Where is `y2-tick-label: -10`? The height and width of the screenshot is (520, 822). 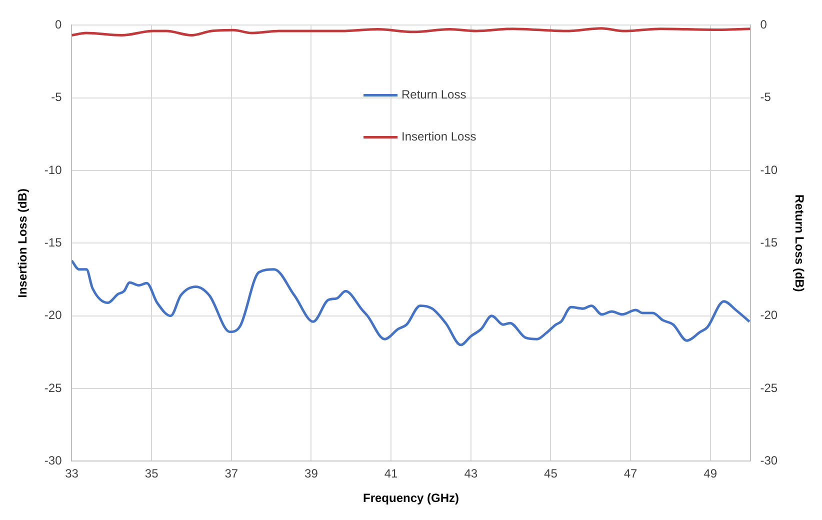 y2-tick-label: -10 is located at coordinates (769, 169).